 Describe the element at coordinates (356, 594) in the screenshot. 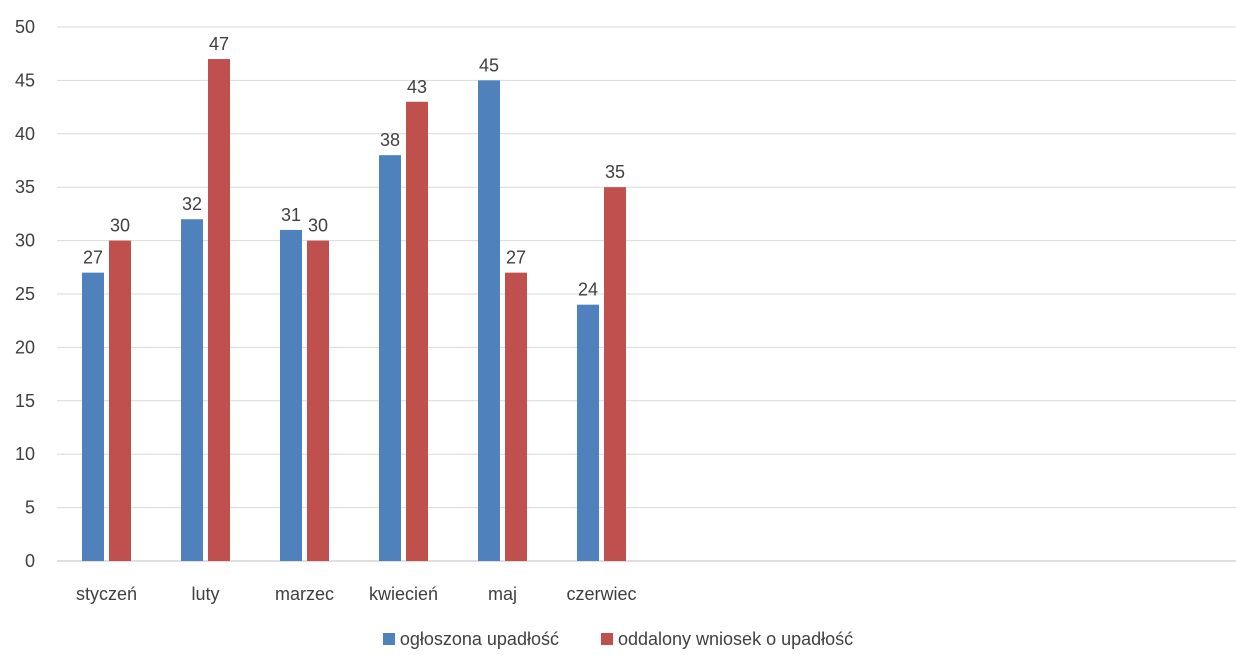

I see `x-axis-tick-labels: styczeń luty marzec kwiecień maj czerwiec` at that location.